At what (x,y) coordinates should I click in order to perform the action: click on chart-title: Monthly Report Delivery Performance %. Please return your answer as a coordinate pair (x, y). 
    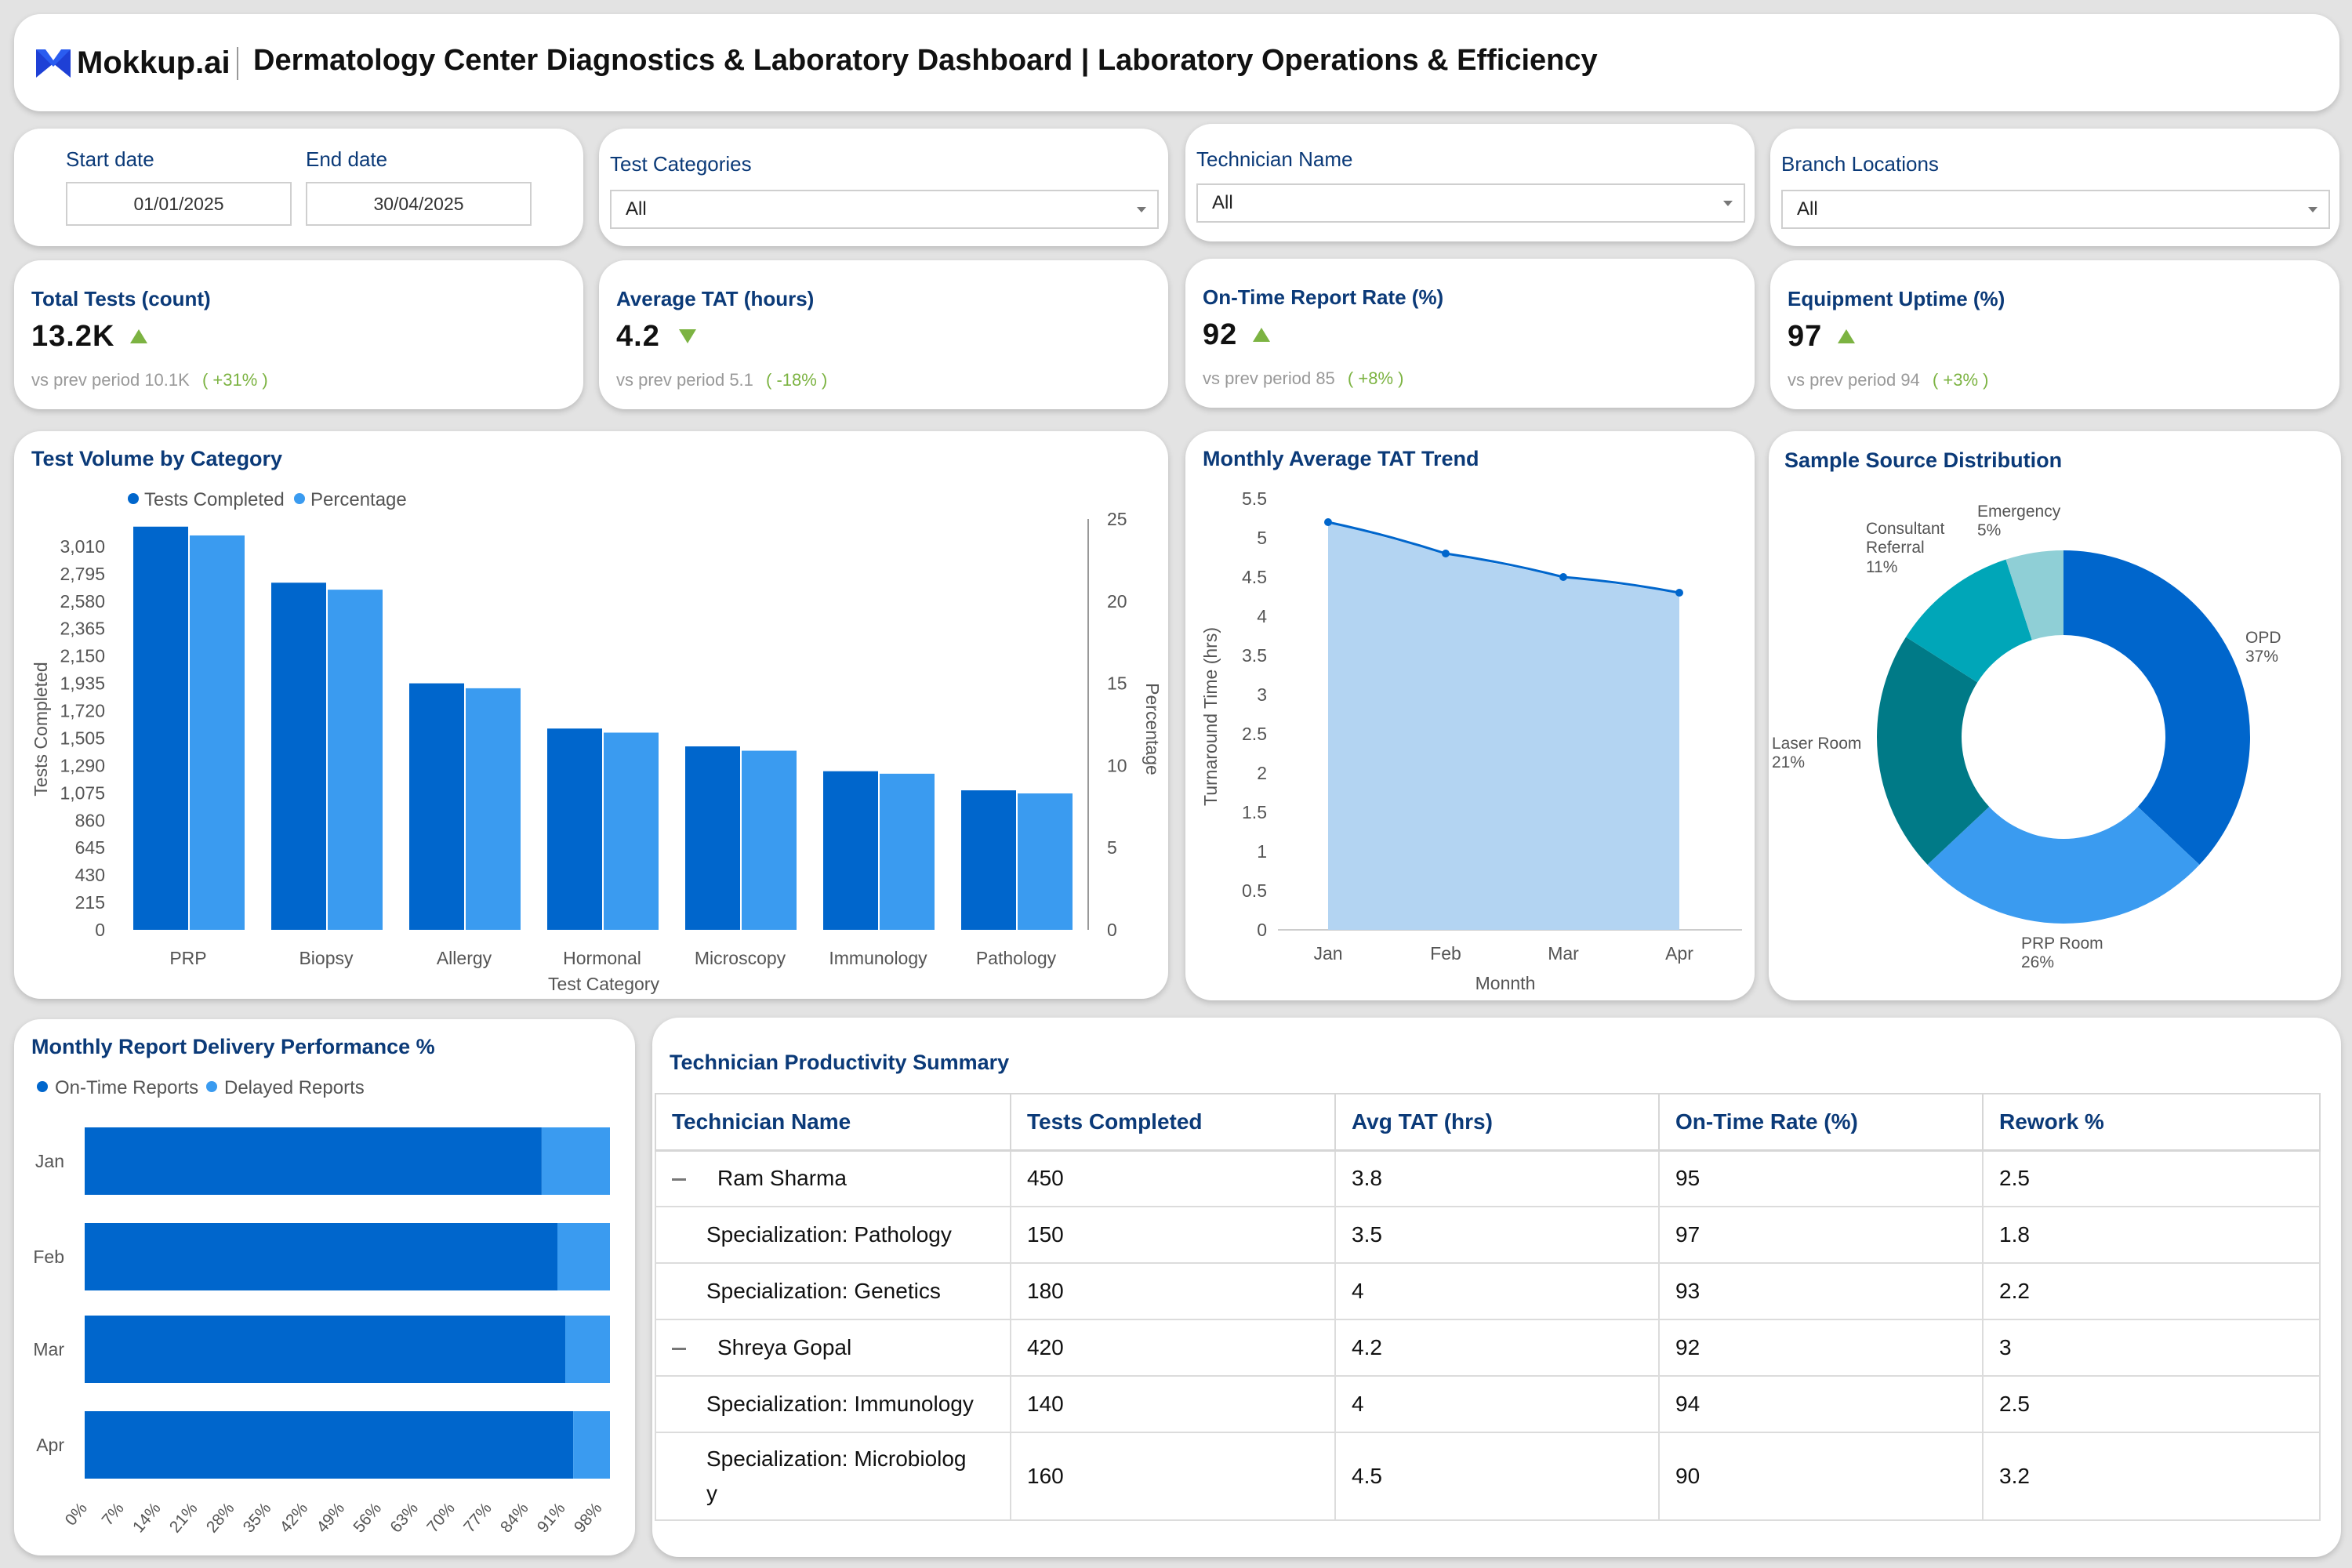
    Looking at the image, I should click on (233, 1046).